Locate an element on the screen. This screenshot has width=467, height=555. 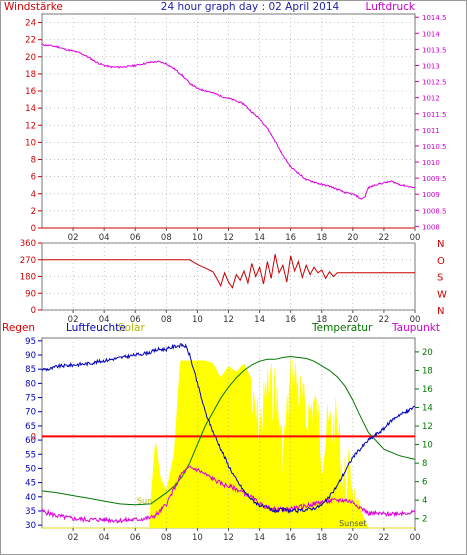
y-tick-label-pressure: 1008 is located at coordinates (431, 227).